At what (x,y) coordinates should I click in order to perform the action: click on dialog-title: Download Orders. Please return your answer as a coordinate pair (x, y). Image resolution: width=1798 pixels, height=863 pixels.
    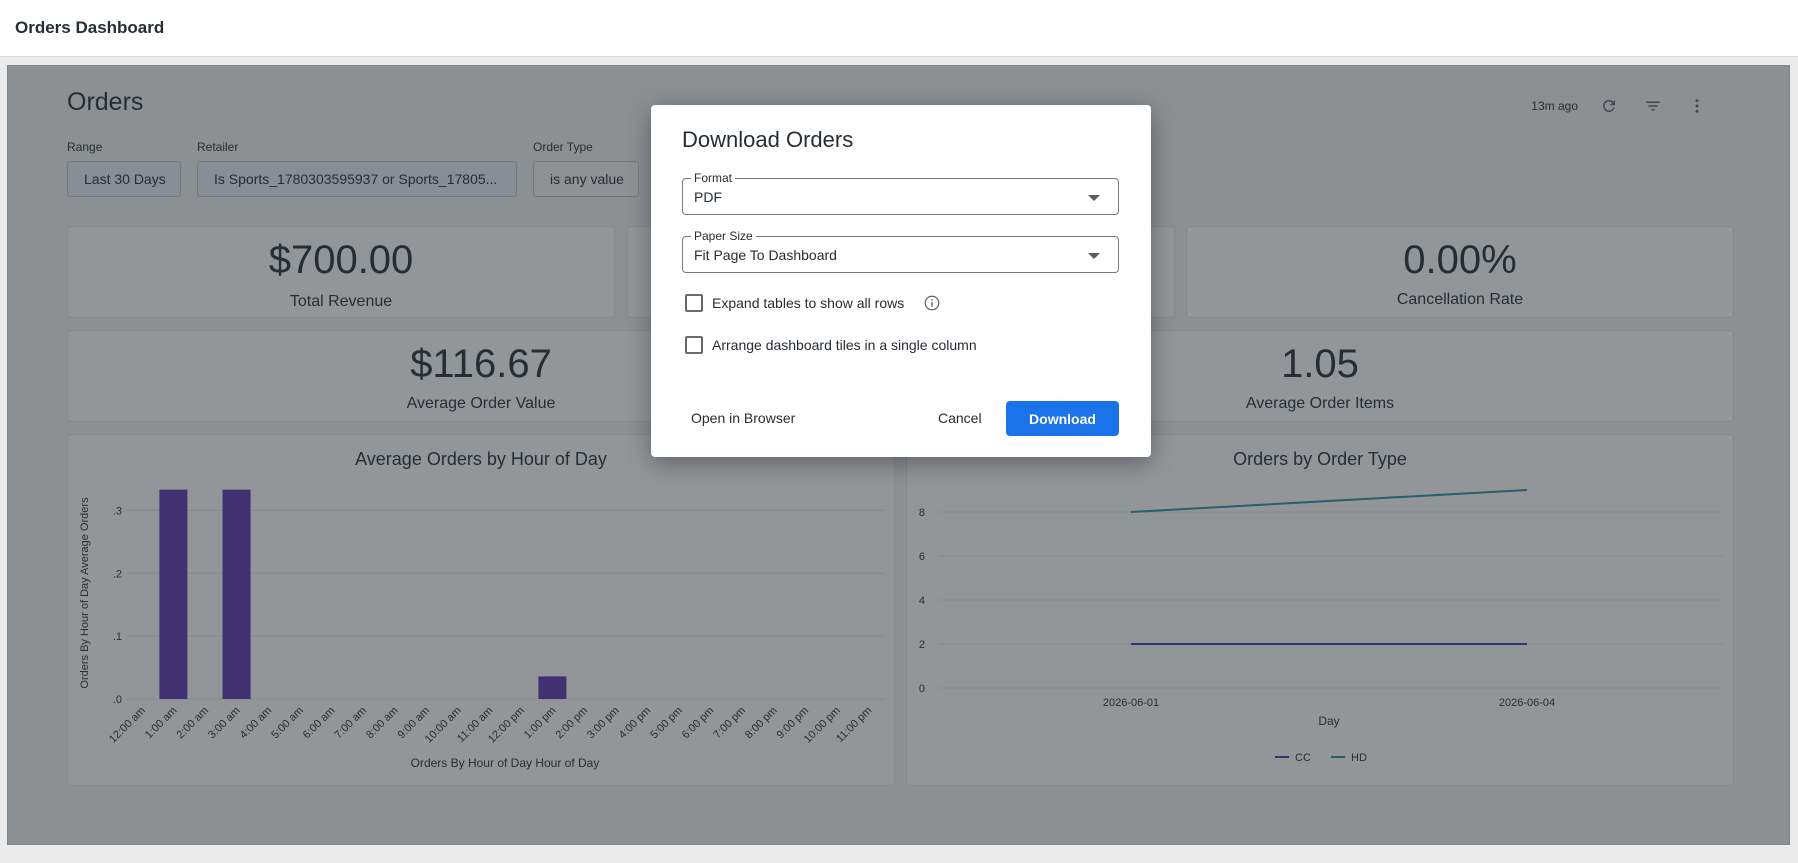
    Looking at the image, I should click on (768, 139).